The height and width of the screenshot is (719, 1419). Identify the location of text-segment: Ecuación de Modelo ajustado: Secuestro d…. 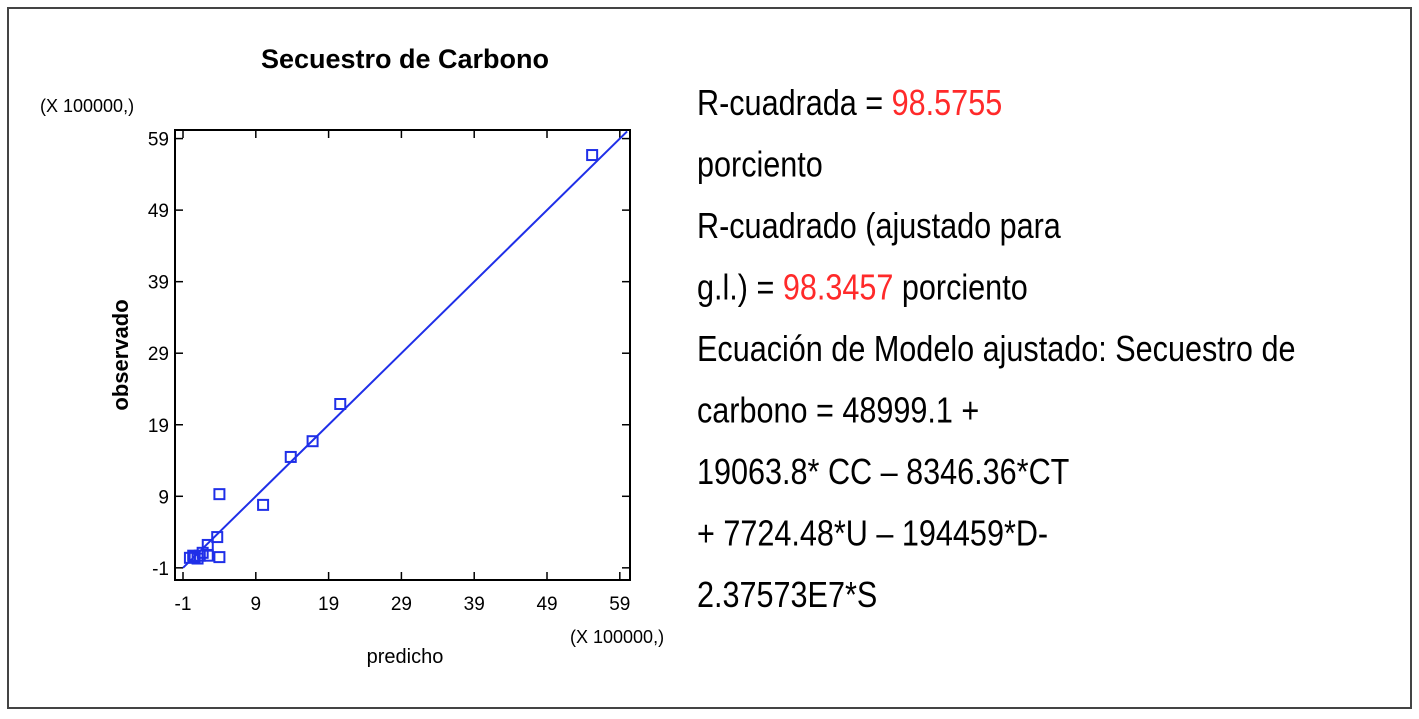
(996, 350).